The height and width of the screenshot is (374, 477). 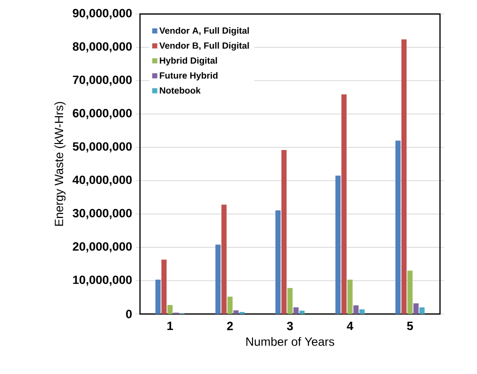 I want to click on y-tick-label: 10,000,000, so click(x=102, y=281).